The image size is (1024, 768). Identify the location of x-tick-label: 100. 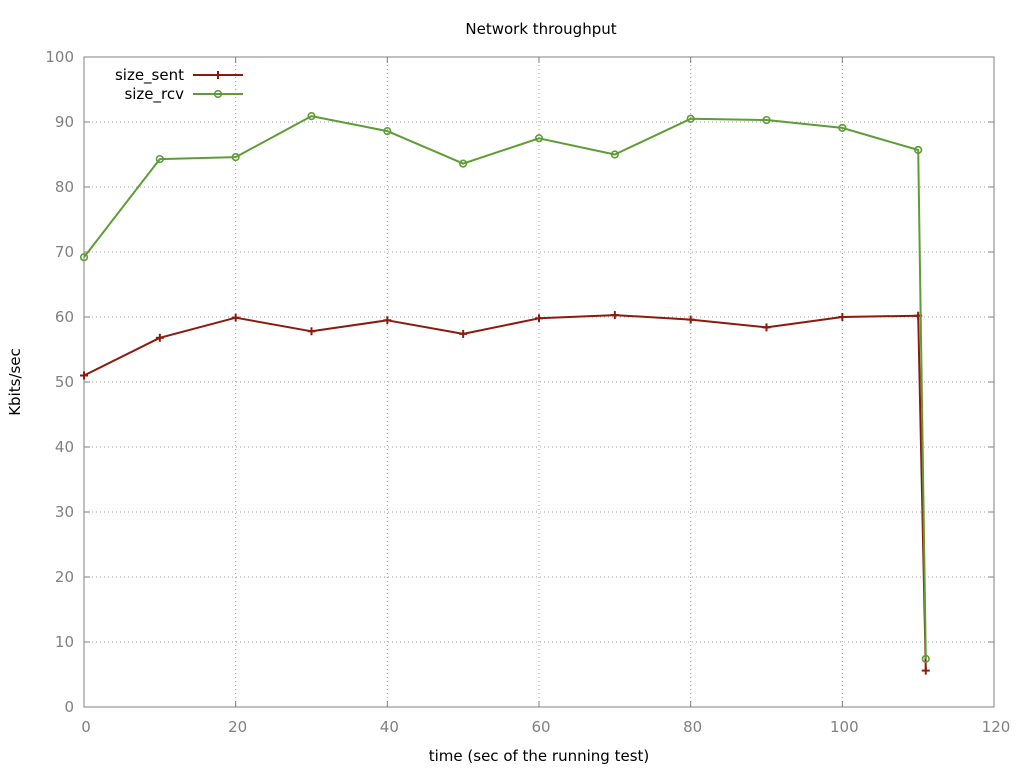
(844, 727).